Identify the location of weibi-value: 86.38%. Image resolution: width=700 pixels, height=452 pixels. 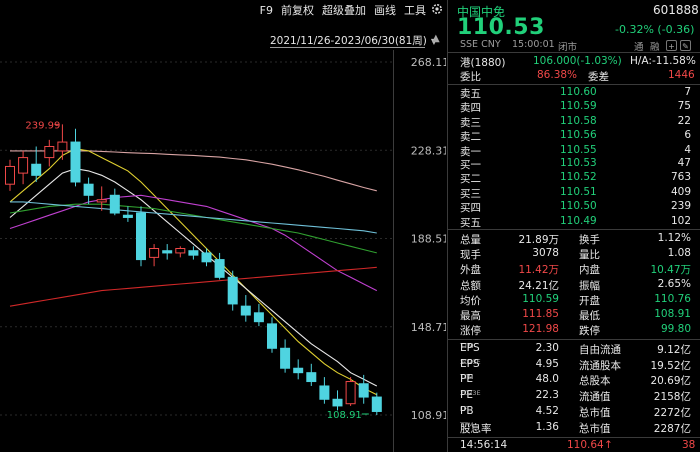
(557, 75).